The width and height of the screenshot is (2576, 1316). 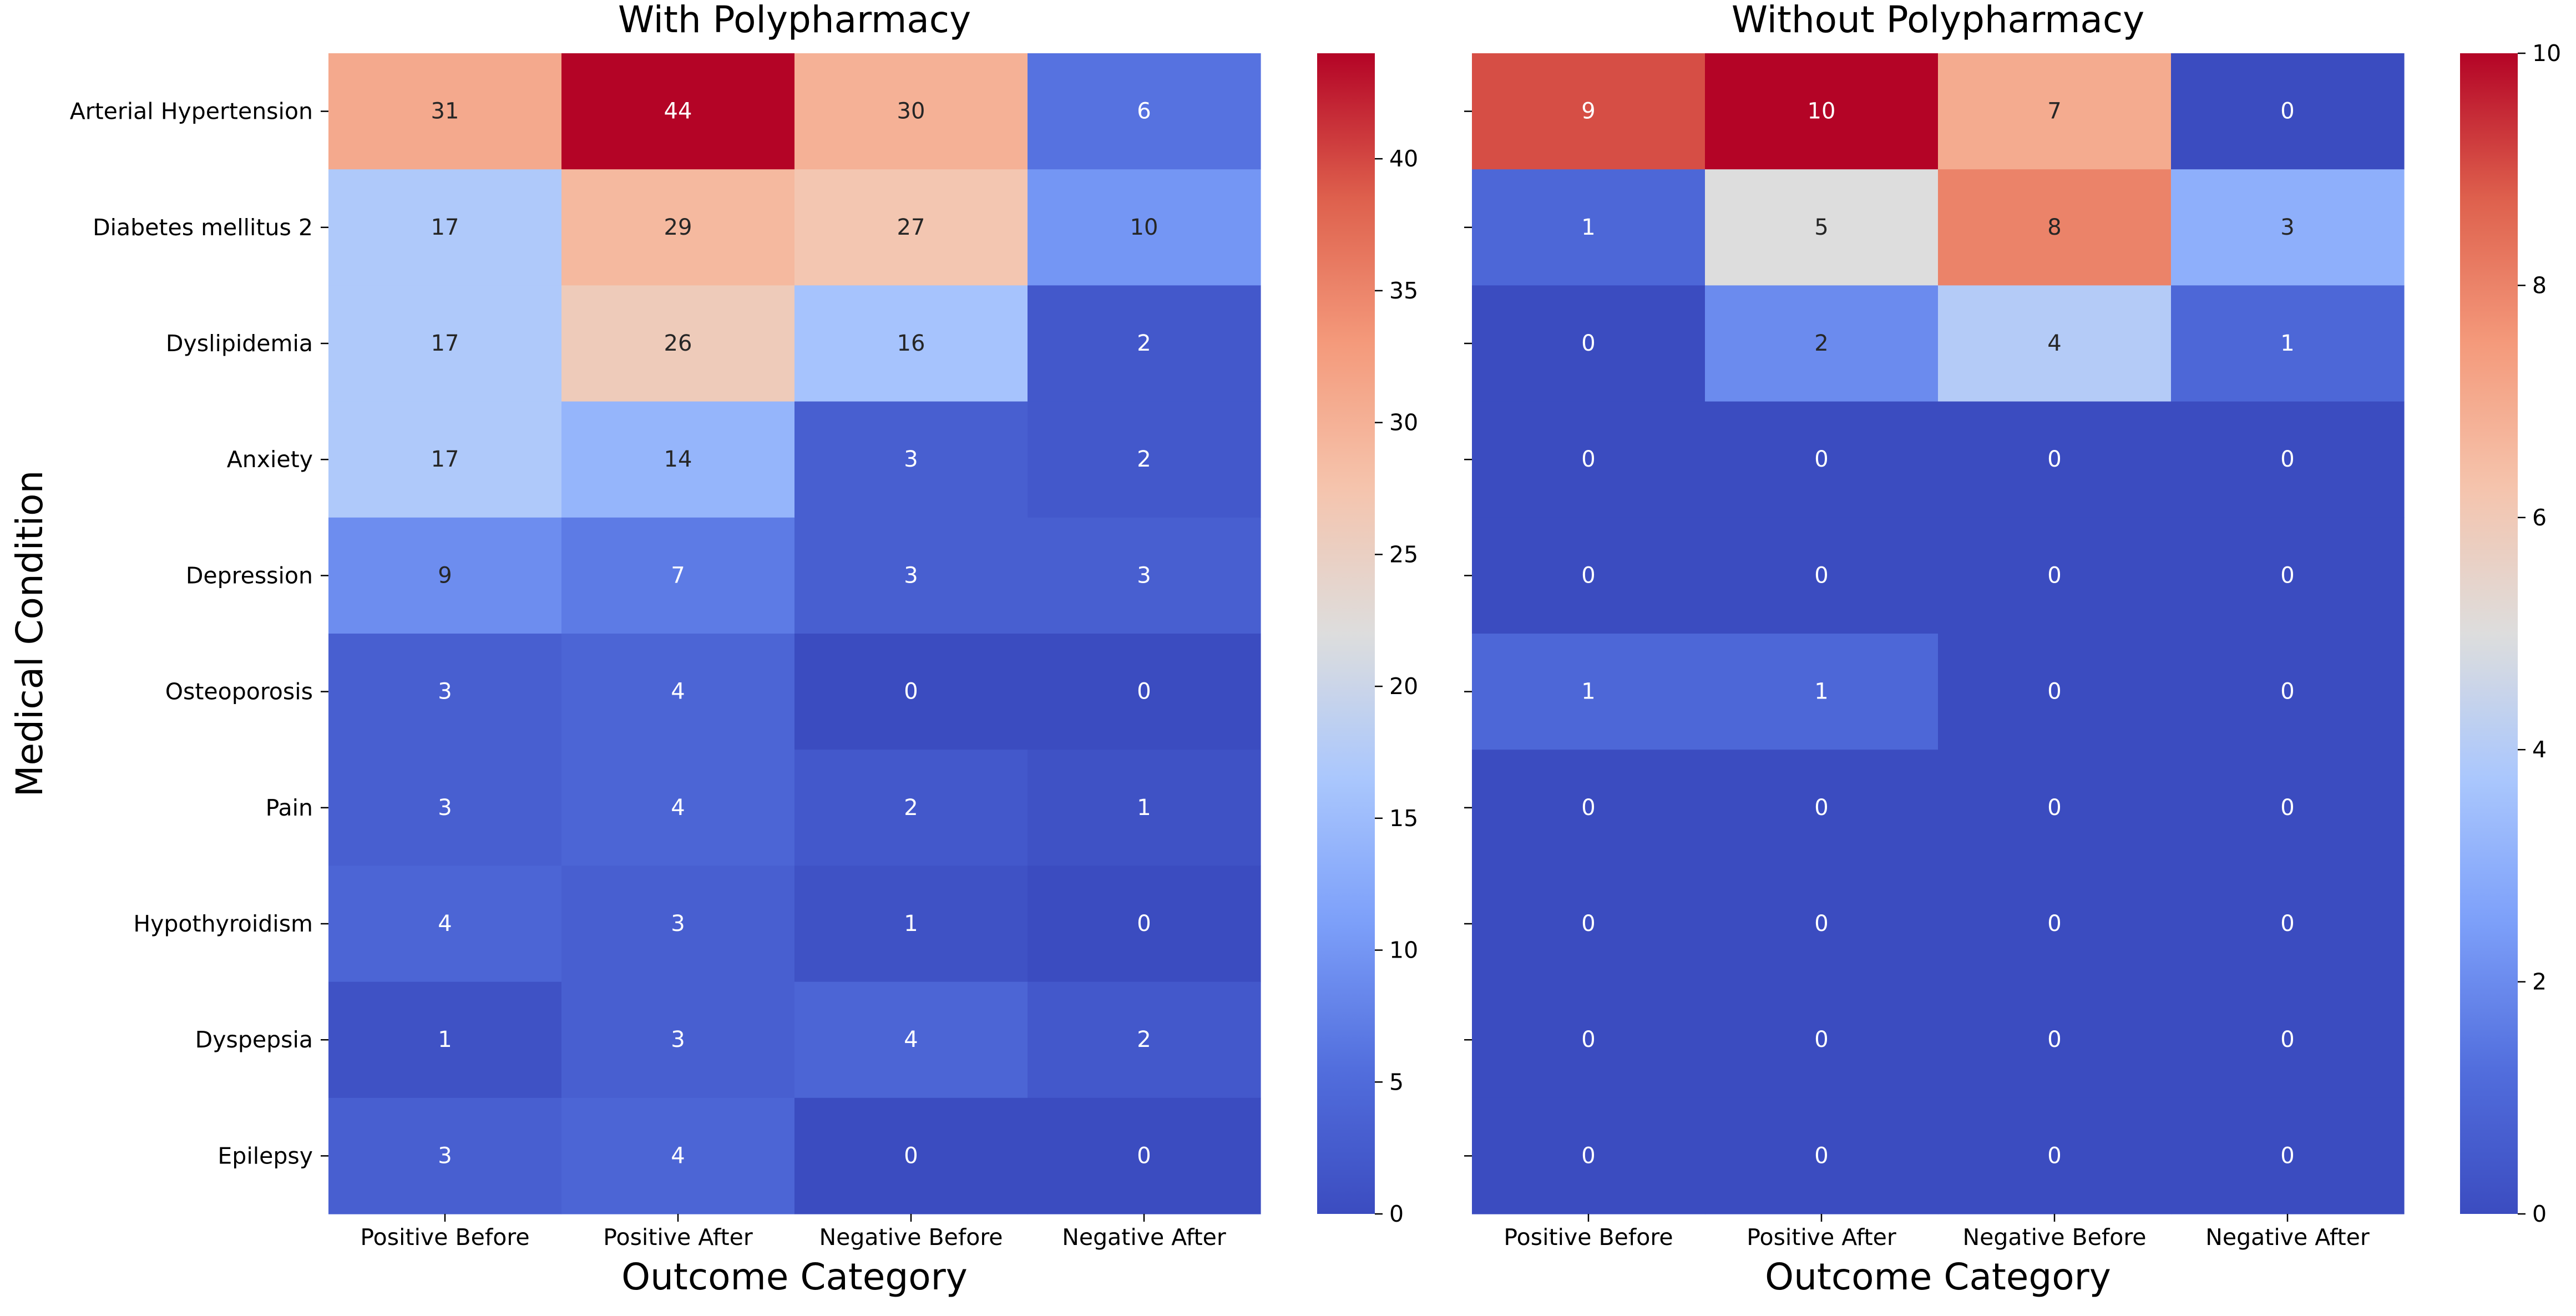 I want to click on y-tick-label: Dyspepsia, so click(x=254, y=1039).